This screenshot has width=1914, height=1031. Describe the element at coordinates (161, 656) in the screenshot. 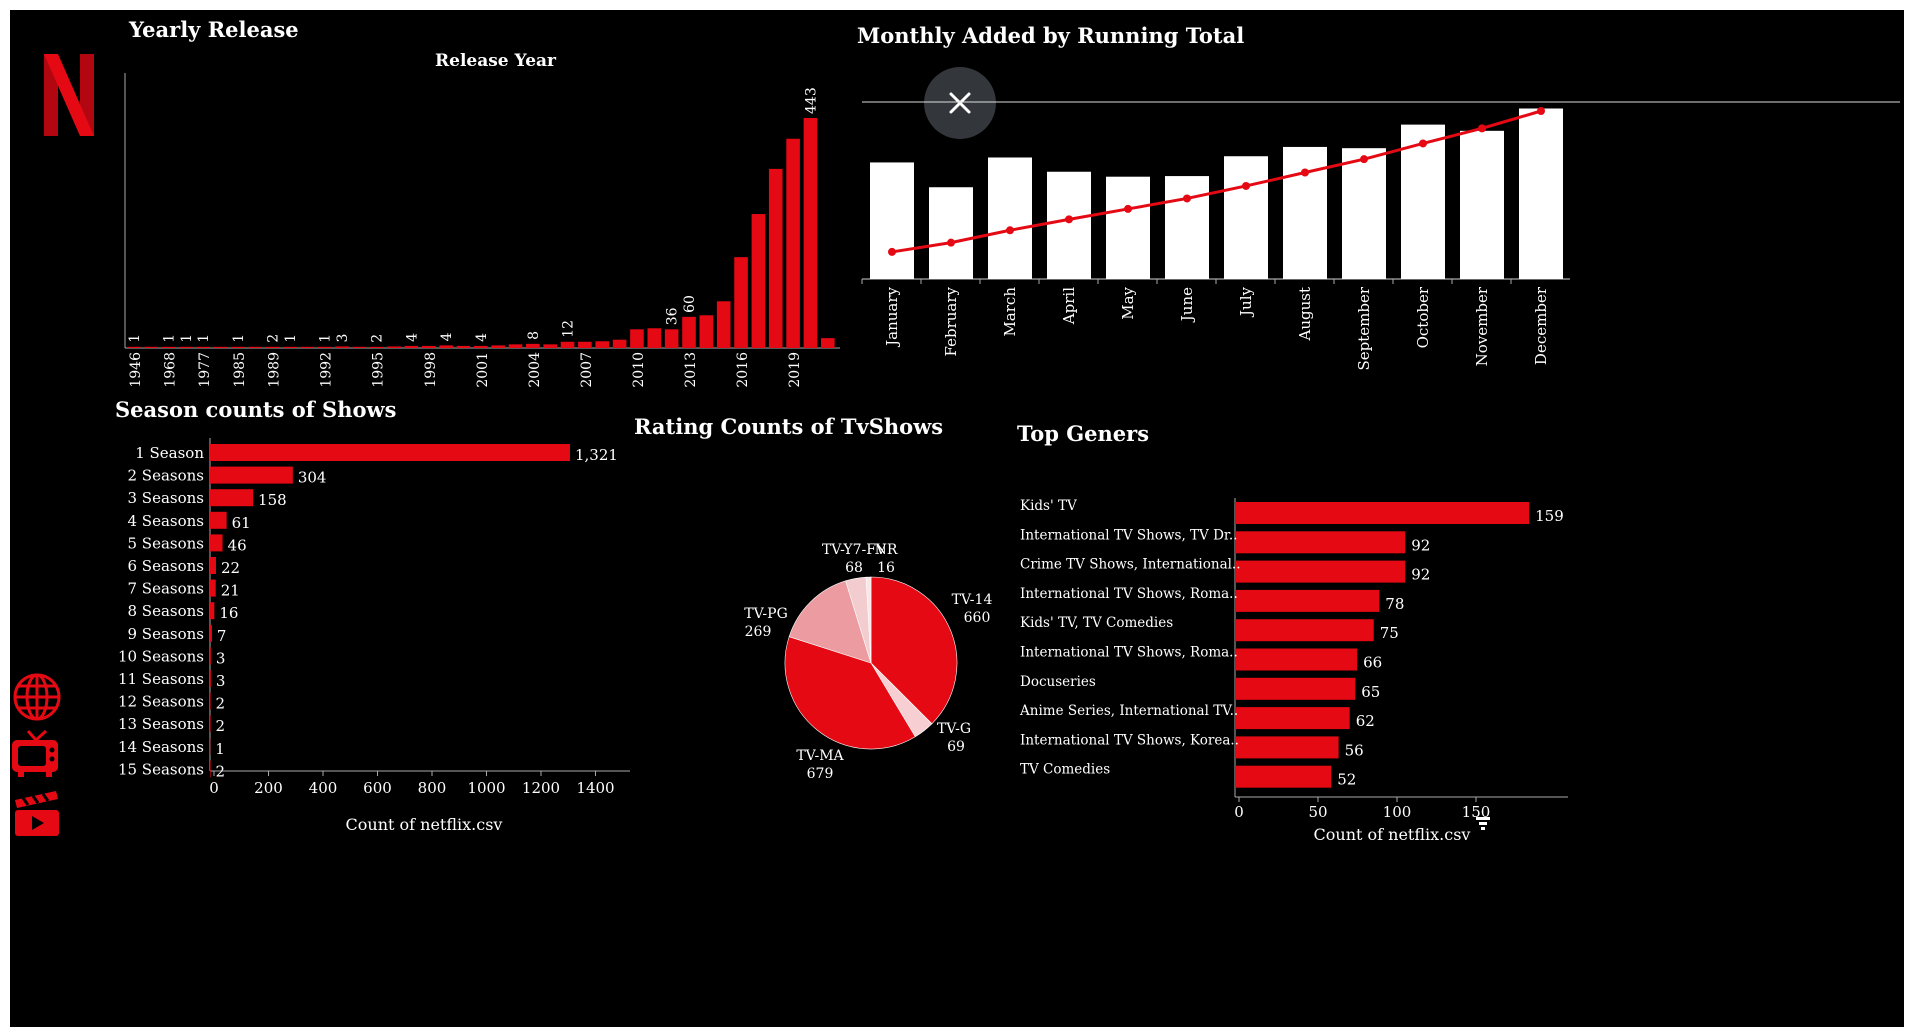

I see `season-category-label: 10 Seasons` at that location.